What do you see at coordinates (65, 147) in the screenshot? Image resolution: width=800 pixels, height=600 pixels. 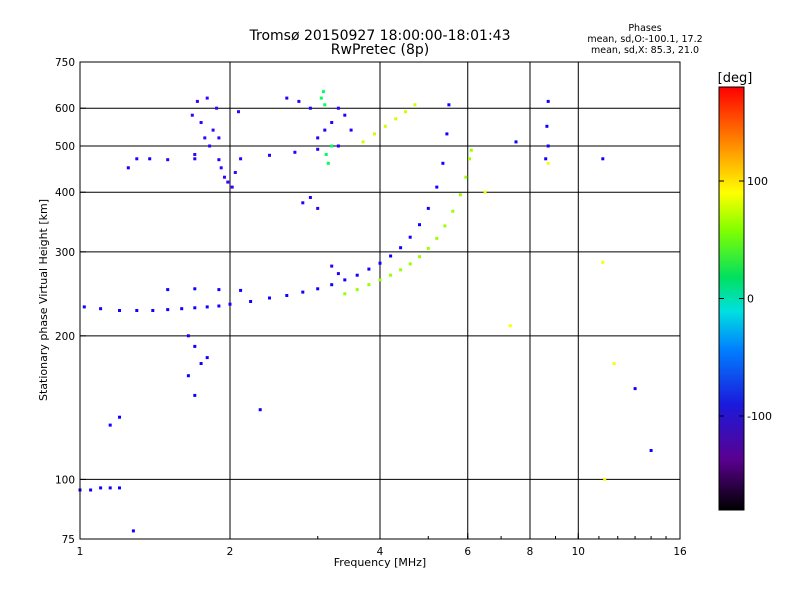 I see `y-tick-label: 500` at bounding box center [65, 147].